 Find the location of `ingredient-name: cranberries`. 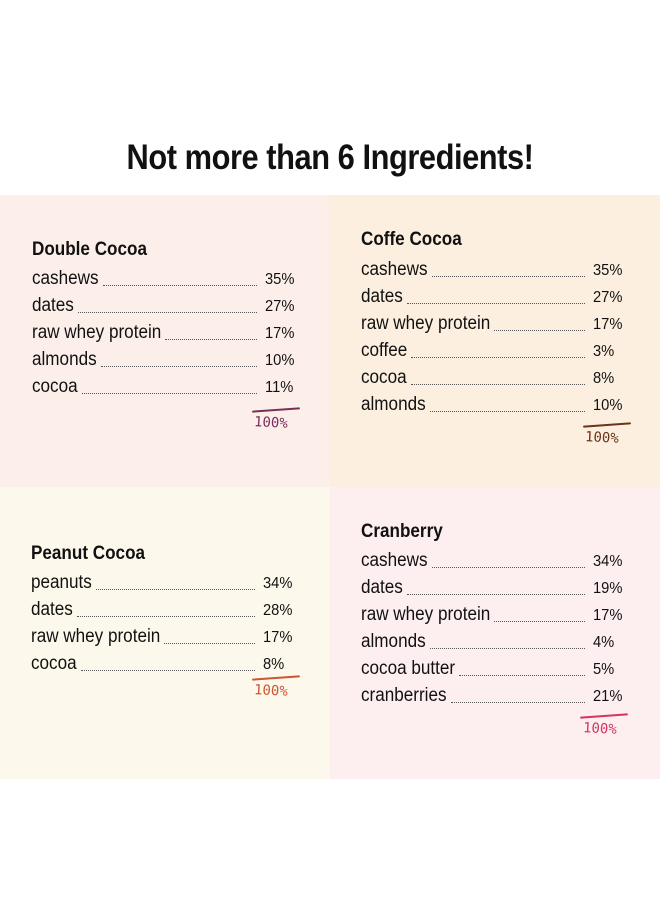

ingredient-name: cranberries is located at coordinates (404, 695).